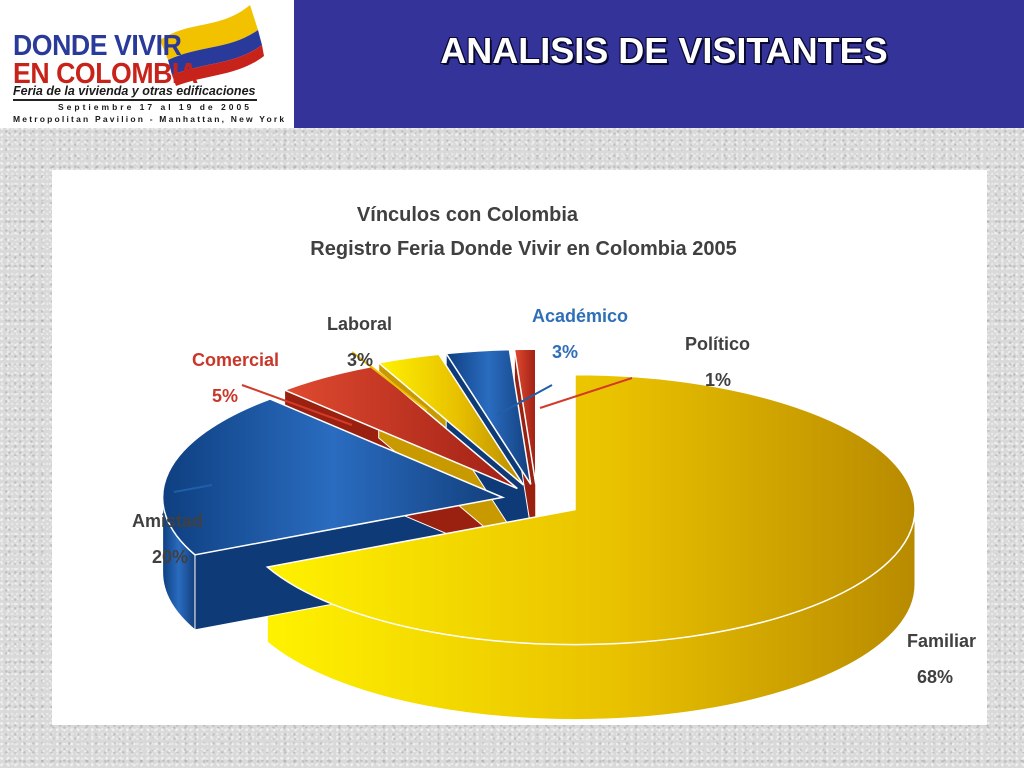  Describe the element at coordinates (212, 45) in the screenshot. I see `colombia-flag-icon` at that location.